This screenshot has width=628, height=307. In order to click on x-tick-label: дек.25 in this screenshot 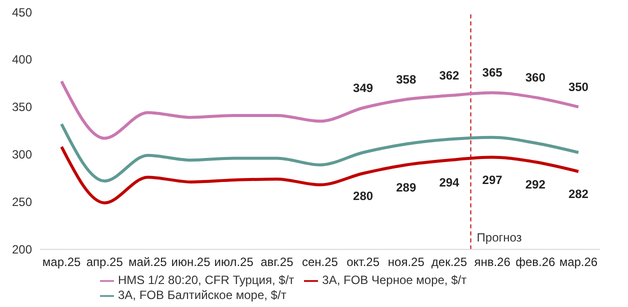, I will do `click(449, 261)`.